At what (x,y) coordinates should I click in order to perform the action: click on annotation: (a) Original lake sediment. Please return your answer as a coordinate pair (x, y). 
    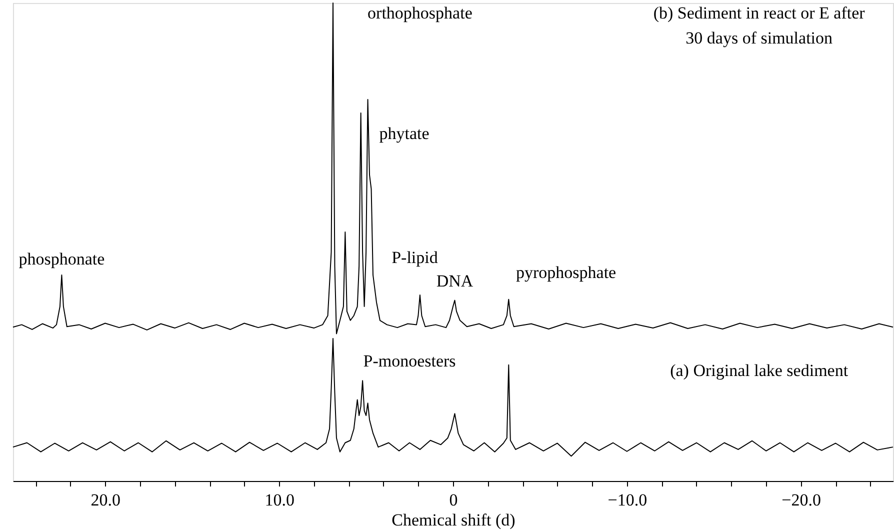
    Looking at the image, I should click on (759, 370).